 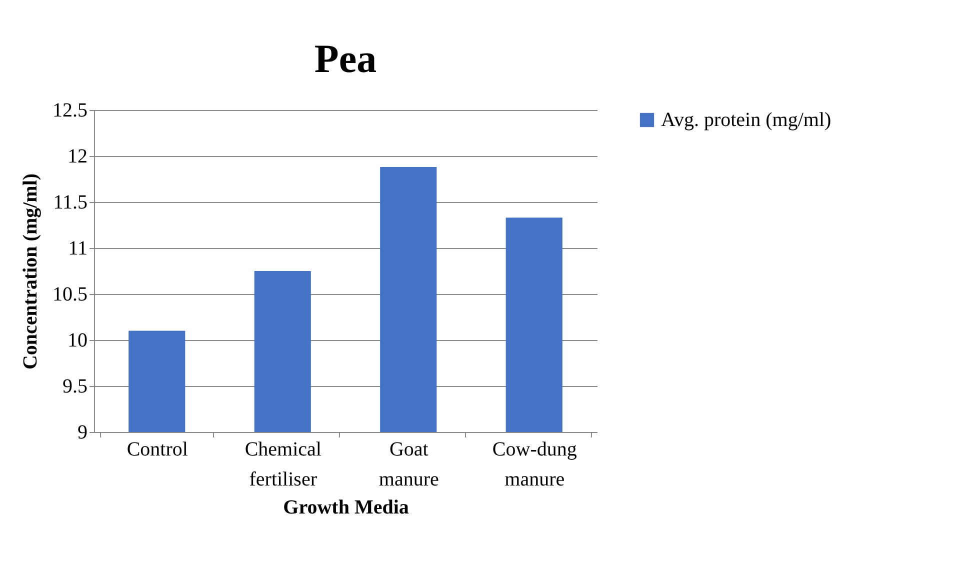 What do you see at coordinates (70, 111) in the screenshot?
I see `y-tick-label: 12.5` at bounding box center [70, 111].